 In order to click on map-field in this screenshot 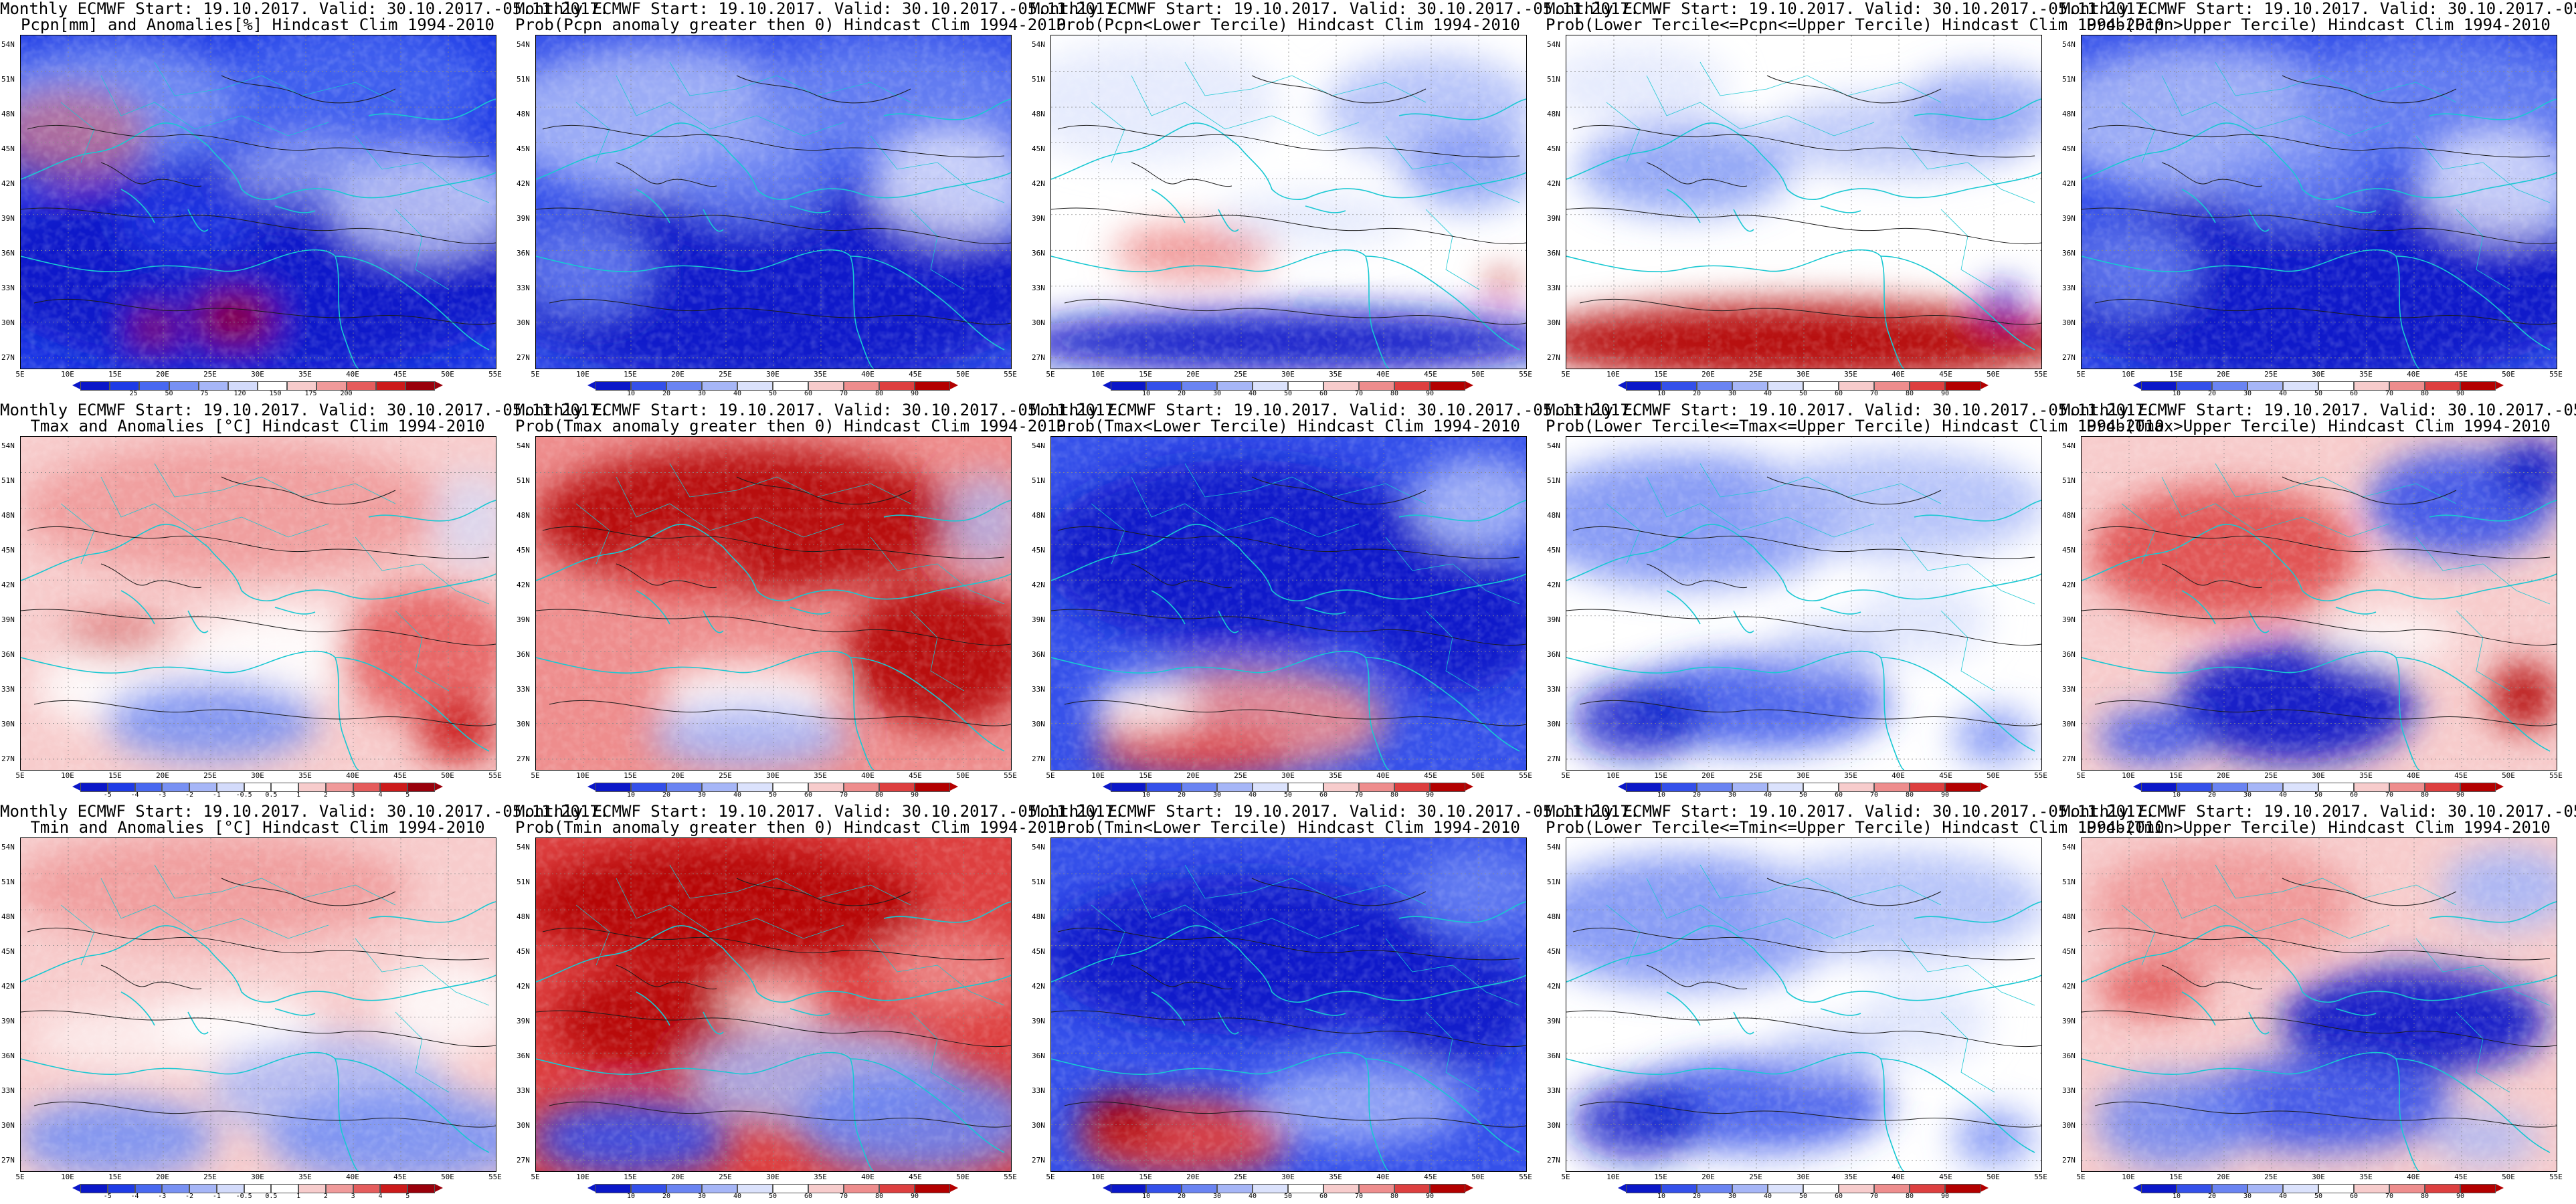, I will do `click(1803, 603)`.